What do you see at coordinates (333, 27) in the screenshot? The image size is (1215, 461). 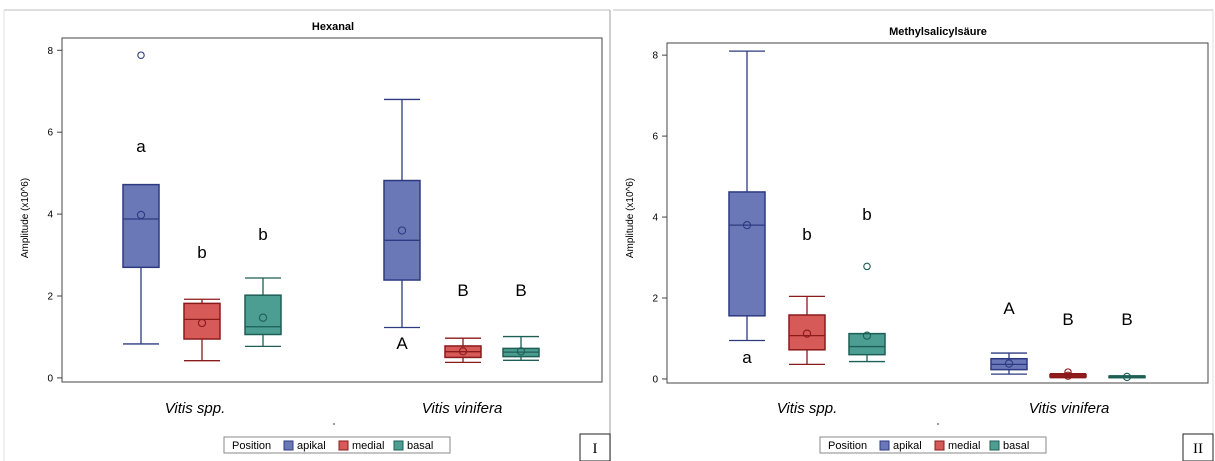 I see `chart-title: Hexanal` at bounding box center [333, 27].